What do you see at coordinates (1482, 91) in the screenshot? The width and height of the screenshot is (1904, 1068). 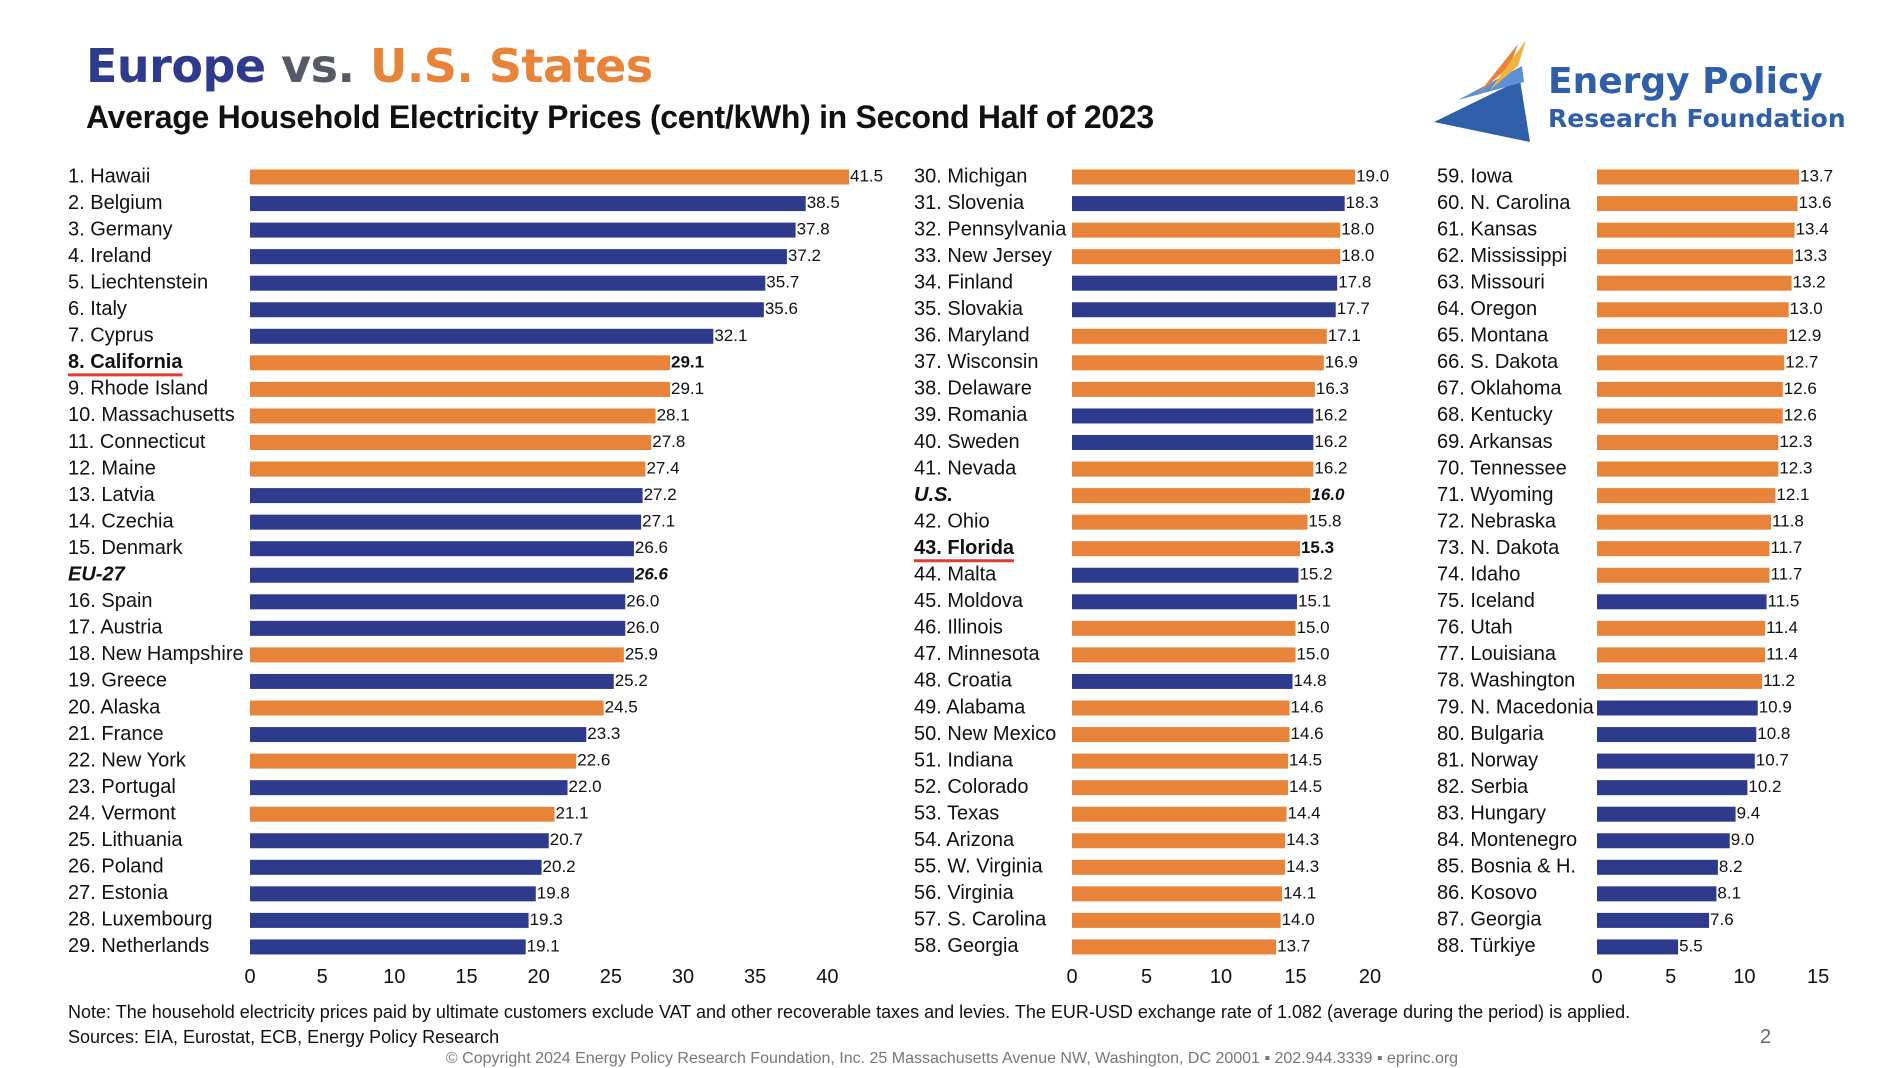 I see `triangle-swoosh-icon` at bounding box center [1482, 91].